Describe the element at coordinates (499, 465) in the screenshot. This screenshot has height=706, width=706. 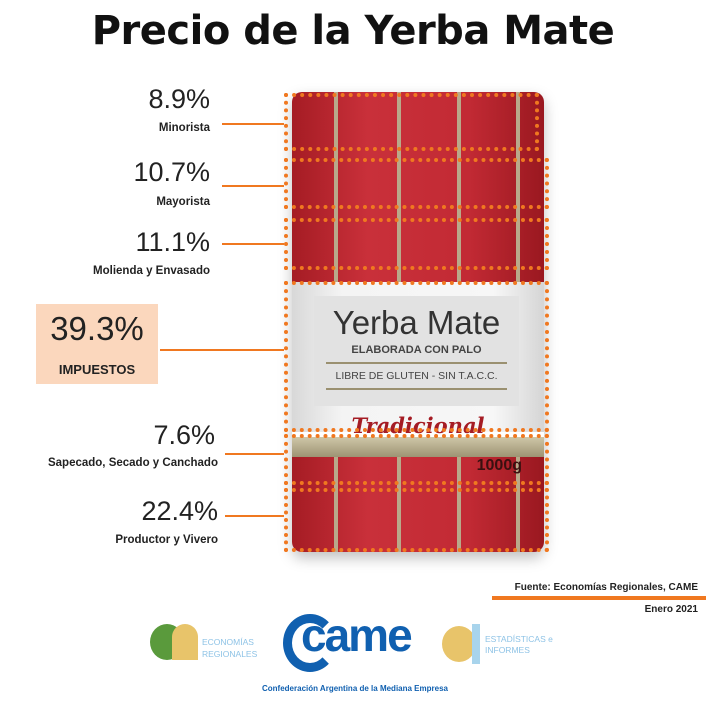
I see `package-weight: 1000g` at that location.